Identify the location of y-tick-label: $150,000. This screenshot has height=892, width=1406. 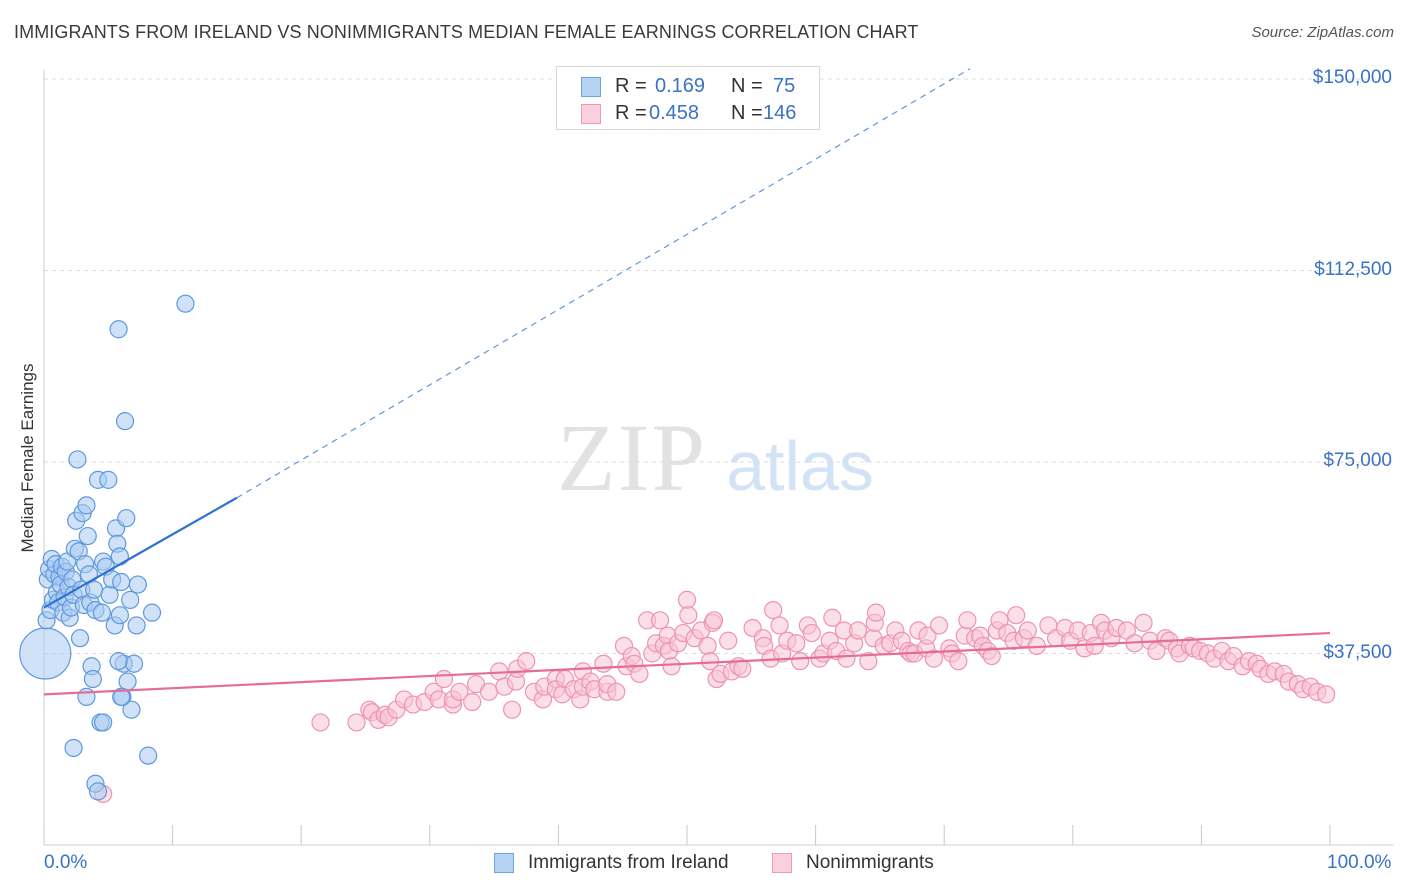
(1352, 77).